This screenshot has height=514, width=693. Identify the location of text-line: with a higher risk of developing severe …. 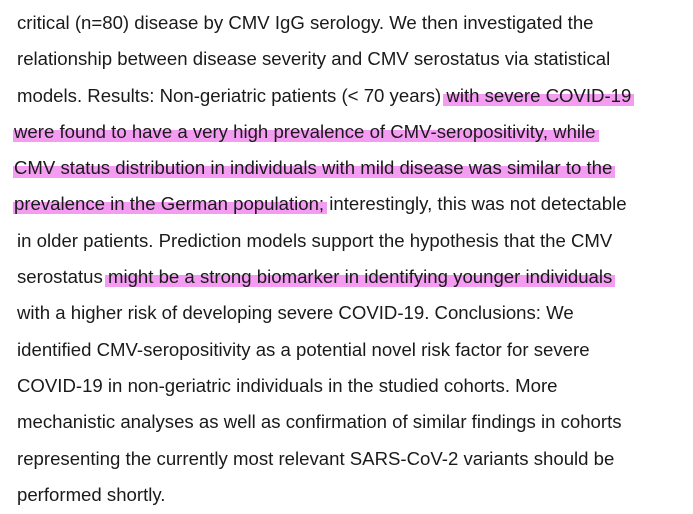
(352, 313).